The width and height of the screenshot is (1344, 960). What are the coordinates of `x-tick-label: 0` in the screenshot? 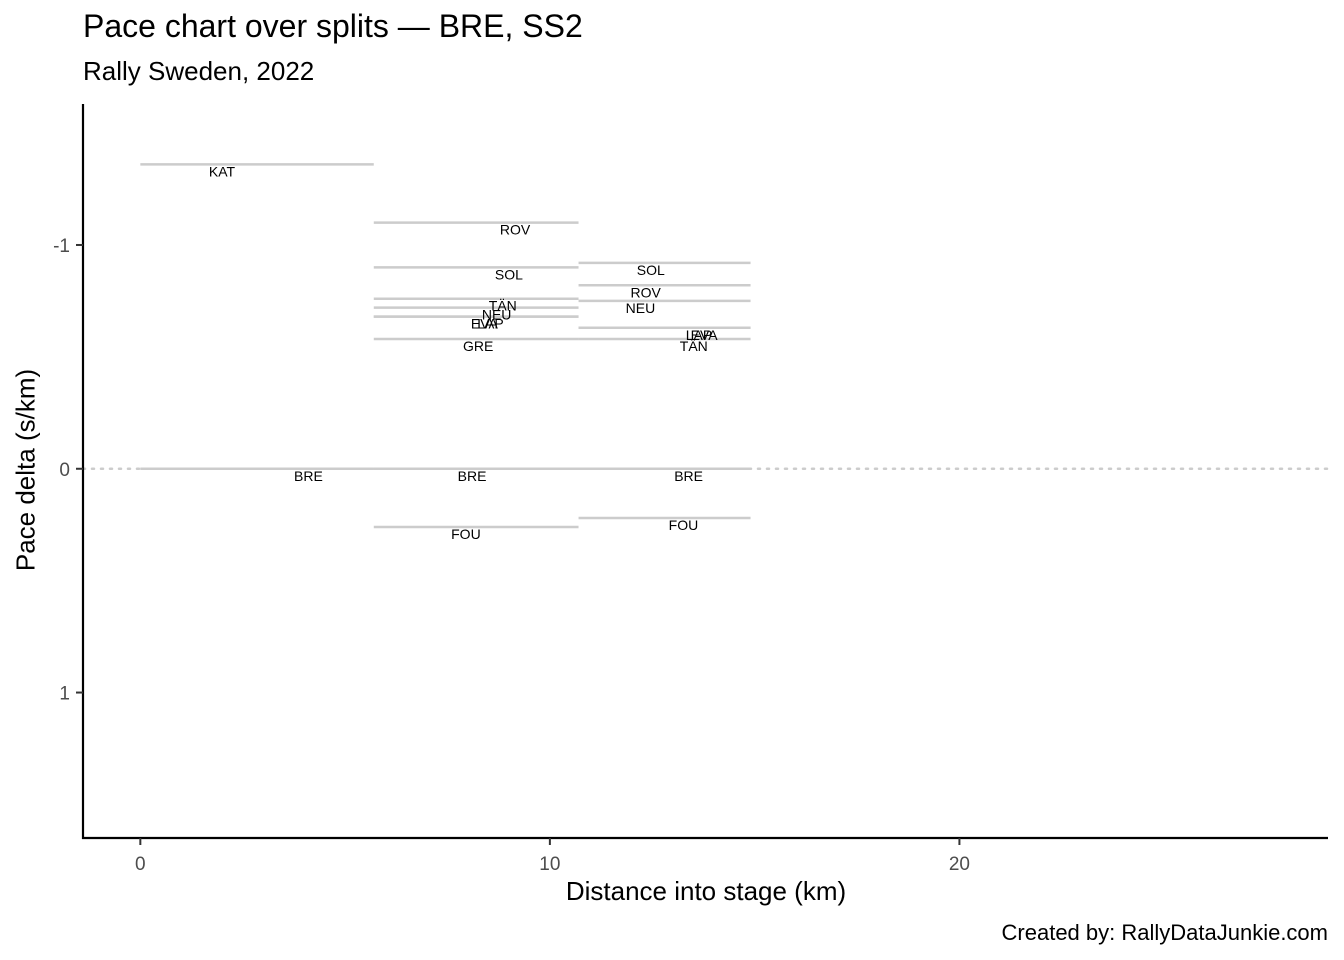 It's located at (140, 864).